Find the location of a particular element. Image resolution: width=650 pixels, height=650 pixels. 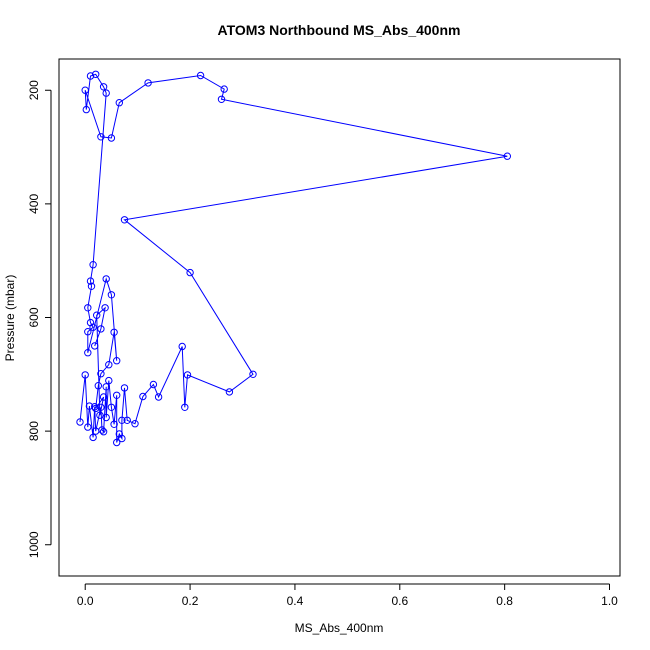

x-tick-label: 0.0 is located at coordinates (85, 601).